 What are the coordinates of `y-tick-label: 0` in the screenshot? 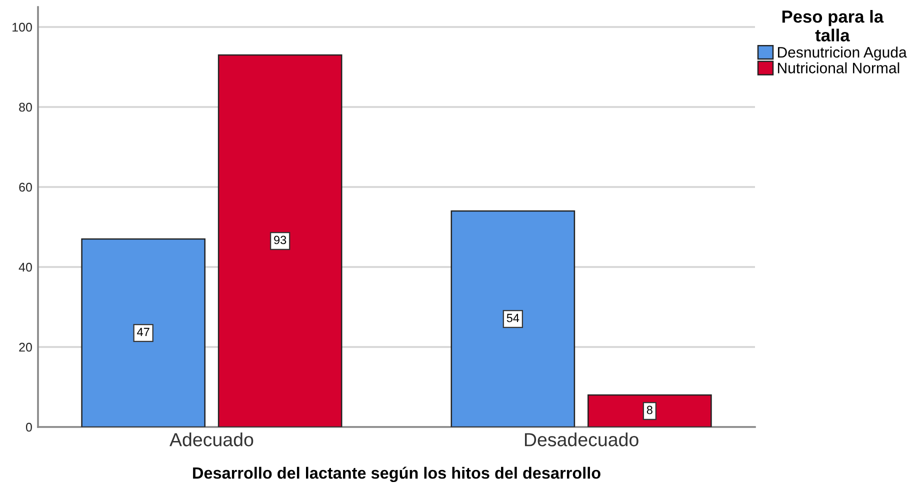 It's located at (29, 427).